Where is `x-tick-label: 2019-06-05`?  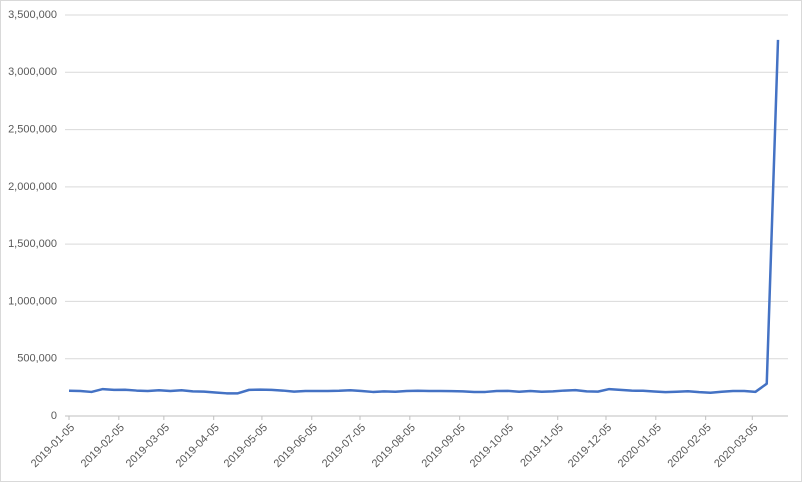
x-tick-label: 2019-06-05 is located at coordinates (296, 446).